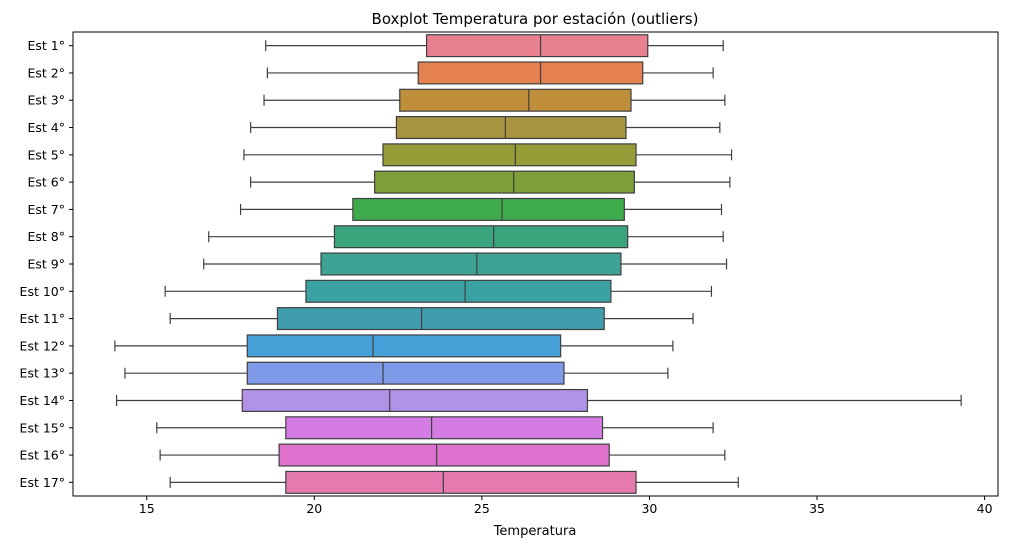 The height and width of the screenshot is (553, 1010). Describe the element at coordinates (817, 508) in the screenshot. I see `x-tick-label: 35` at that location.